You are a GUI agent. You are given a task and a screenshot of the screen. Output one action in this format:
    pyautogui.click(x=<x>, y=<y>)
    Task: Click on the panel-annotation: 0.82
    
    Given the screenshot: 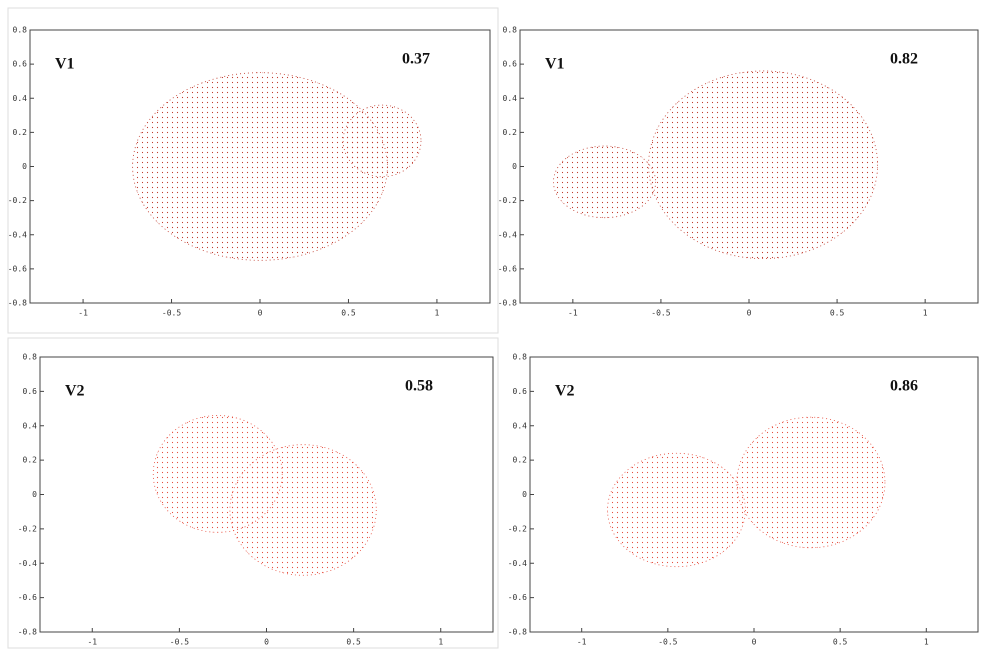 What is the action you would take?
    pyautogui.click(x=904, y=59)
    